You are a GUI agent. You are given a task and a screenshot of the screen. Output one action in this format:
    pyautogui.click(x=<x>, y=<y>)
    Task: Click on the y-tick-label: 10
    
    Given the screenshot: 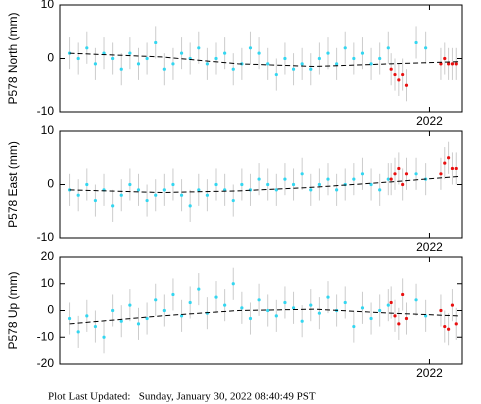 What is the action you would take?
    pyautogui.click(x=48, y=130)
    